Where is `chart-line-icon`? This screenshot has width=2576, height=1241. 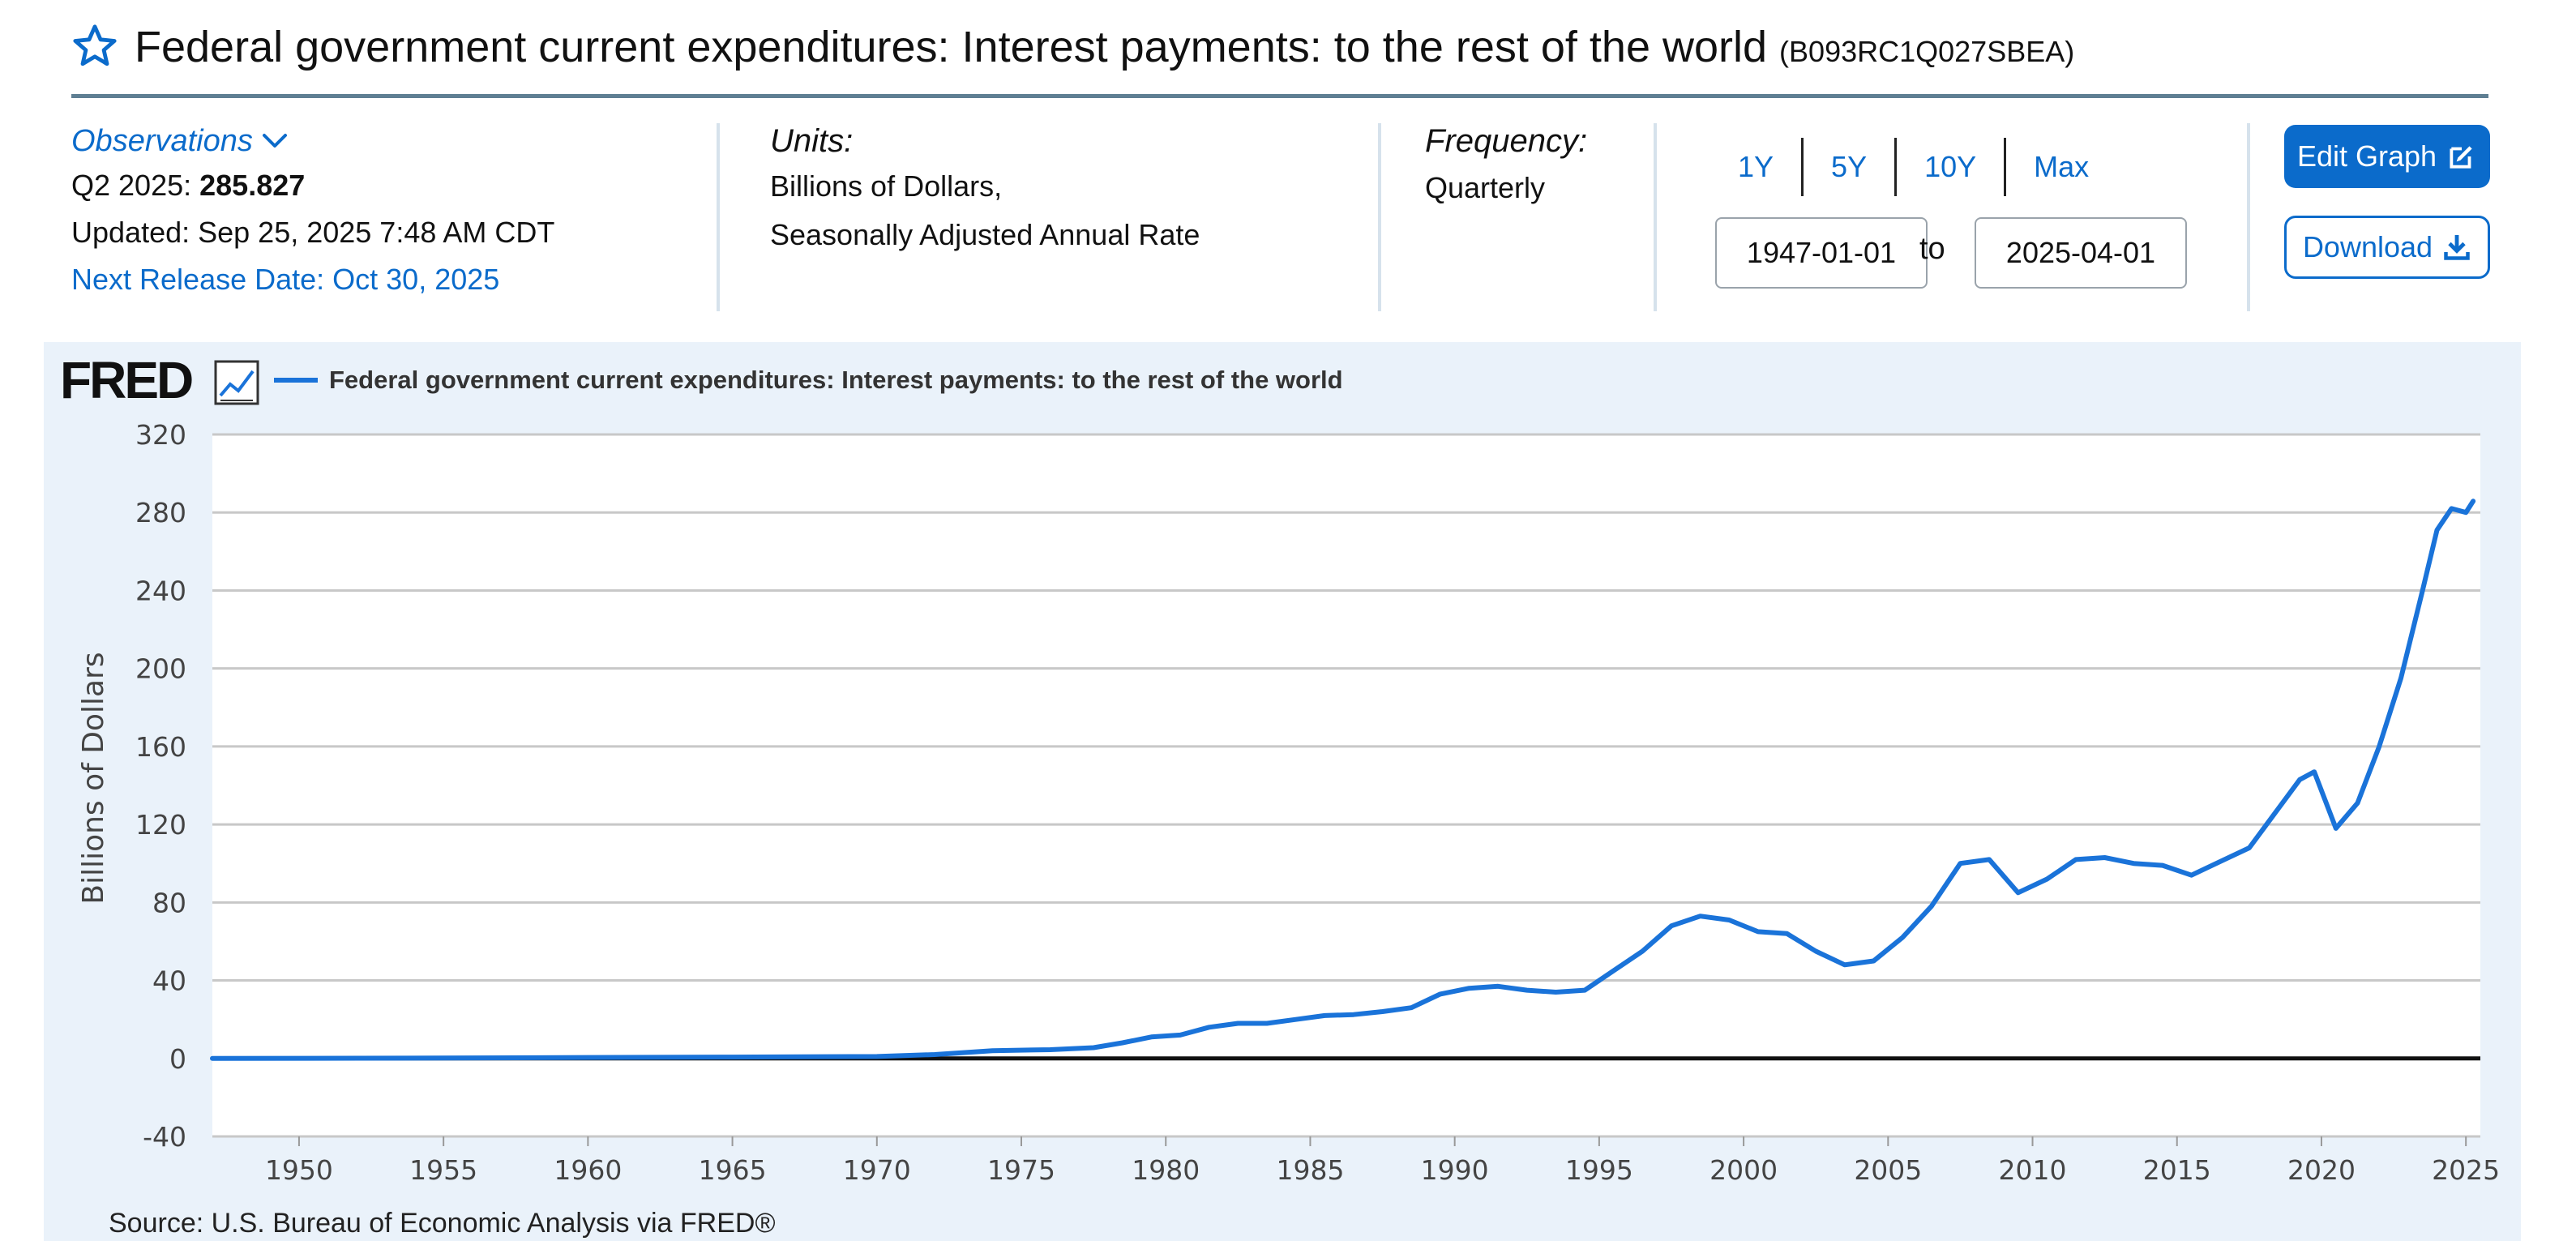 chart-line-icon is located at coordinates (236, 382).